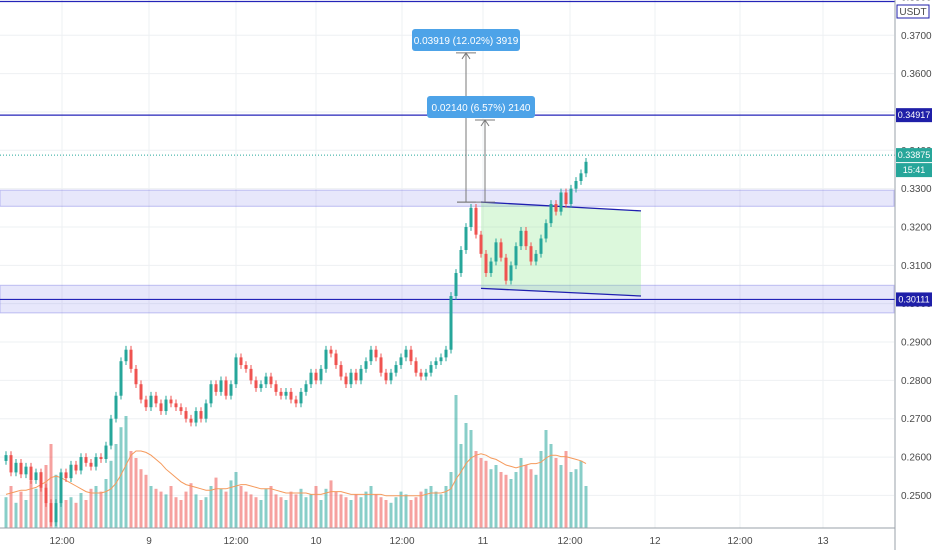  What do you see at coordinates (913, 11) in the screenshot?
I see `currency-badge` at bounding box center [913, 11].